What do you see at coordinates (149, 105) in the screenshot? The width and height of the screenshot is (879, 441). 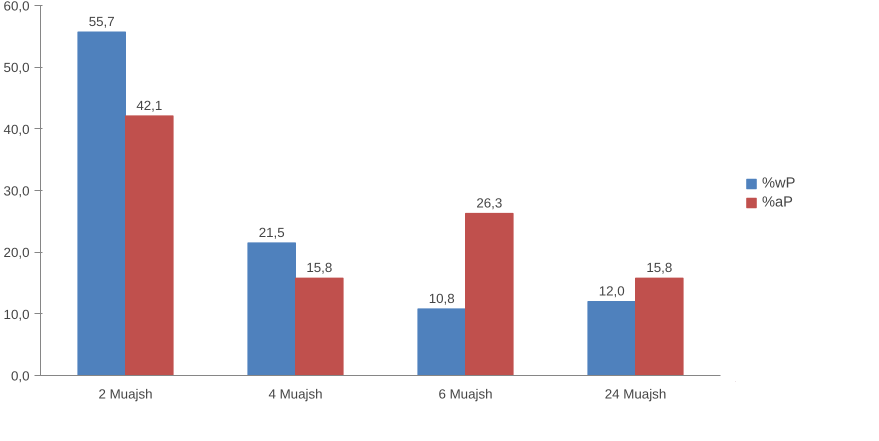 I see `data-label: 42,1` at bounding box center [149, 105].